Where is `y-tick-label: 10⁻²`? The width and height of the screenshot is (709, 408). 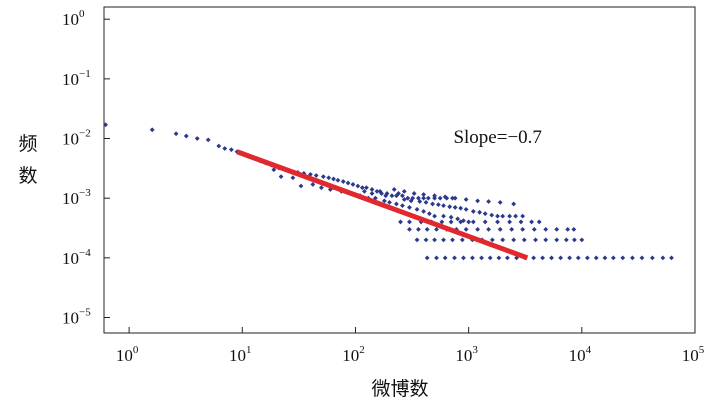
y-tick-label: 10⁻² is located at coordinates (76, 138).